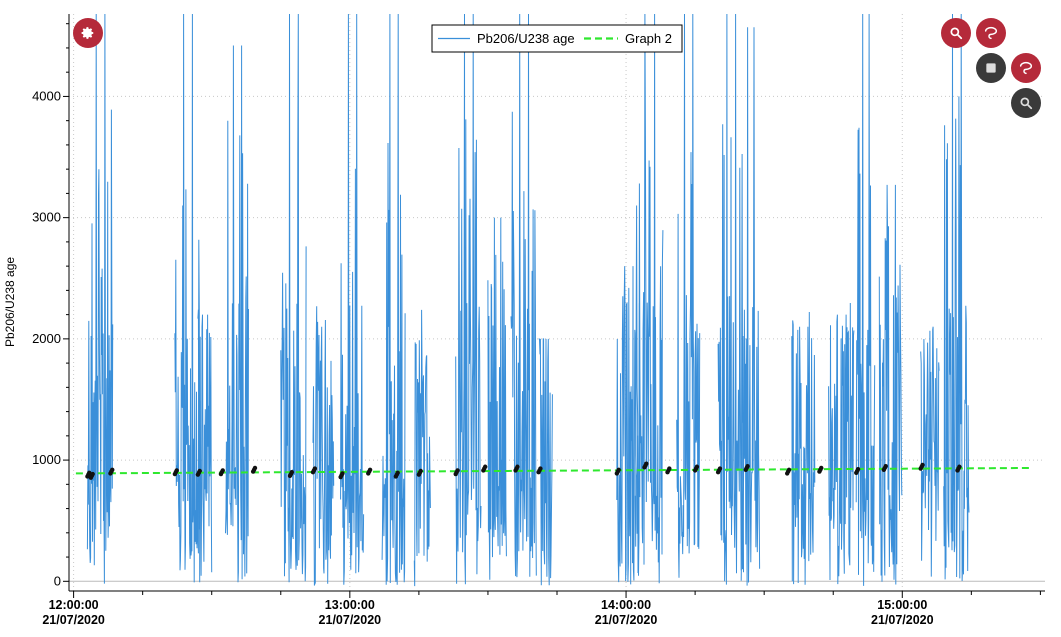 Image resolution: width=1061 pixels, height=637 pixels. Describe the element at coordinates (46, 459) in the screenshot. I see `y-tick-label: 1000` at that location.